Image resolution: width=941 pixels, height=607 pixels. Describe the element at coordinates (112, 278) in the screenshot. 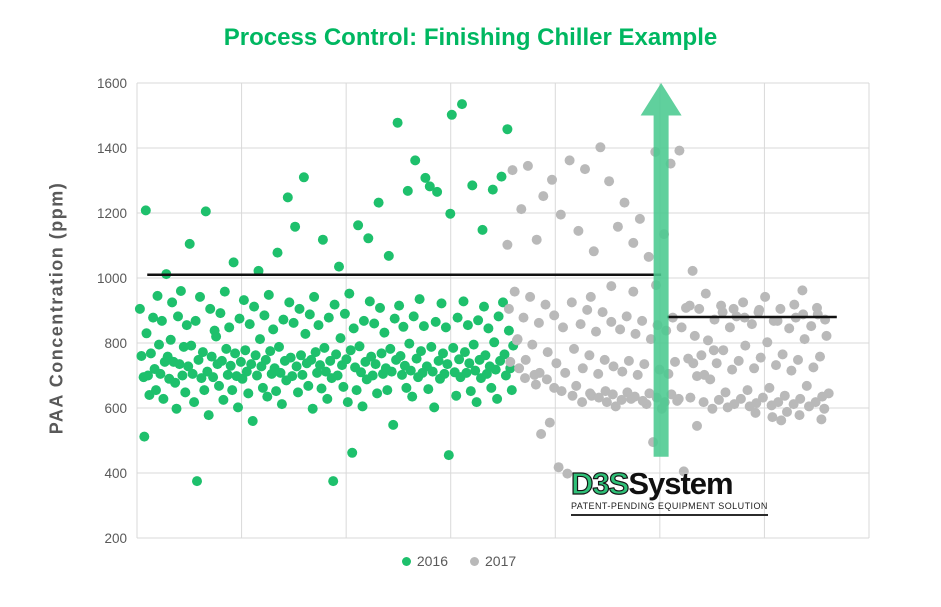

I see `svg-text: 1000` at that location.